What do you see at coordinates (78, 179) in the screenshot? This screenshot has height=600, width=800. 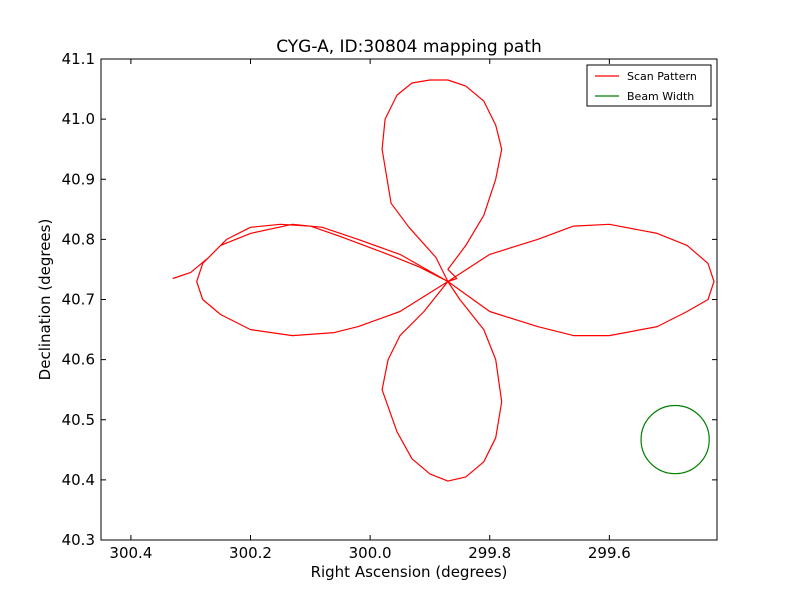 I see `y-tick-label: 40.9` at bounding box center [78, 179].